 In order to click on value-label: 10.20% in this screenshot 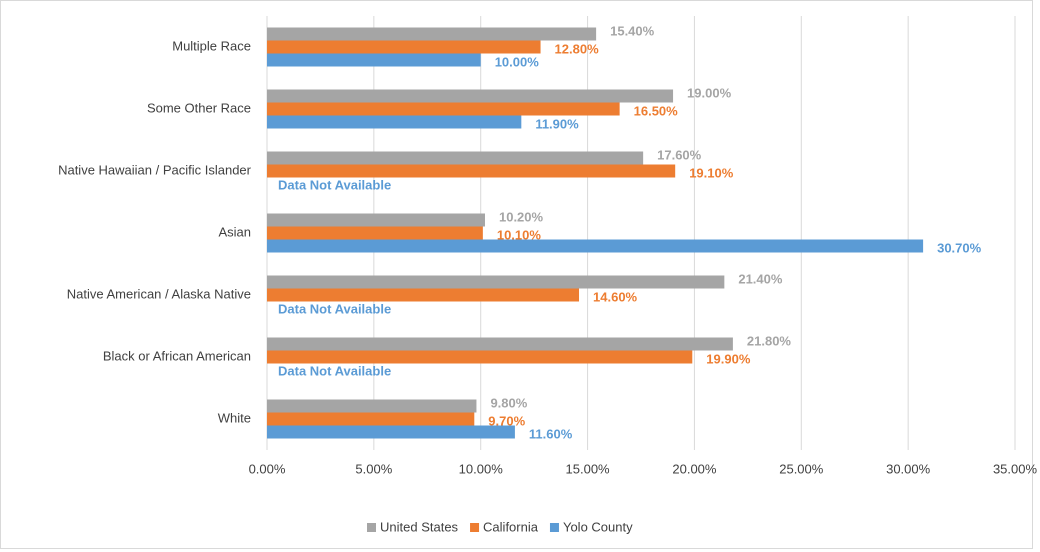, I will do `click(521, 216)`.